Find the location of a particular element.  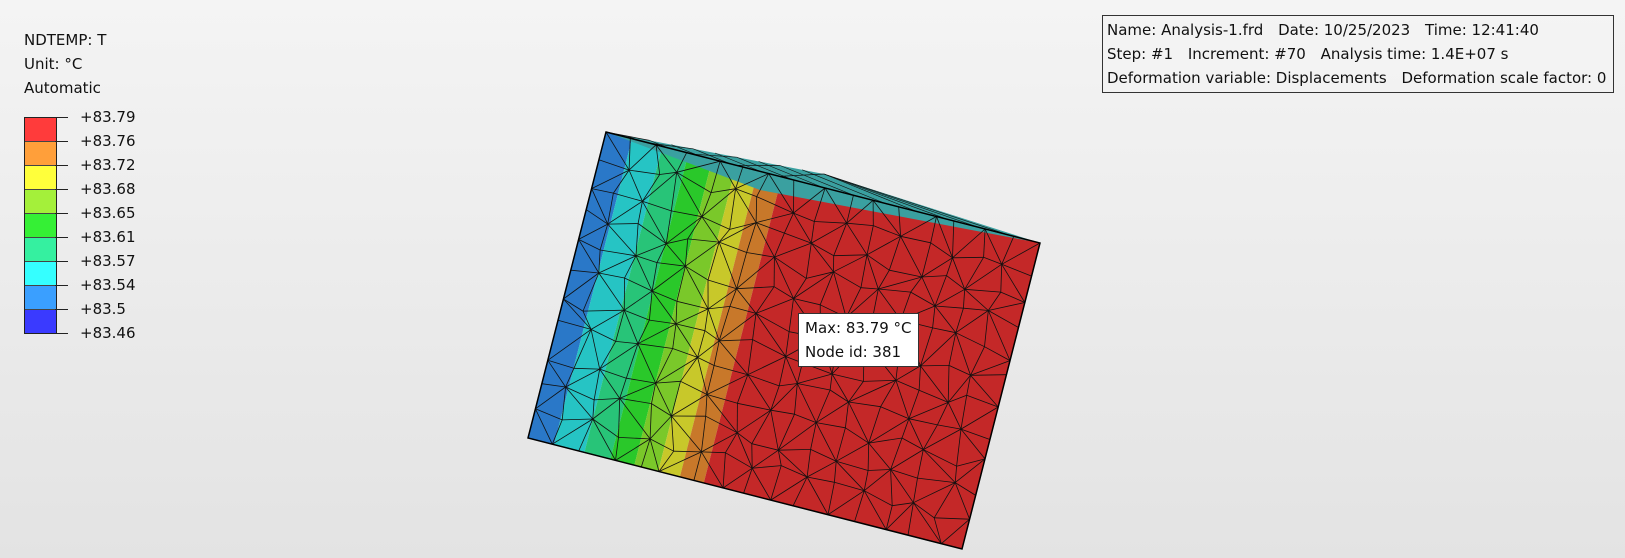

legend-label: +83.72 is located at coordinates (108, 165).